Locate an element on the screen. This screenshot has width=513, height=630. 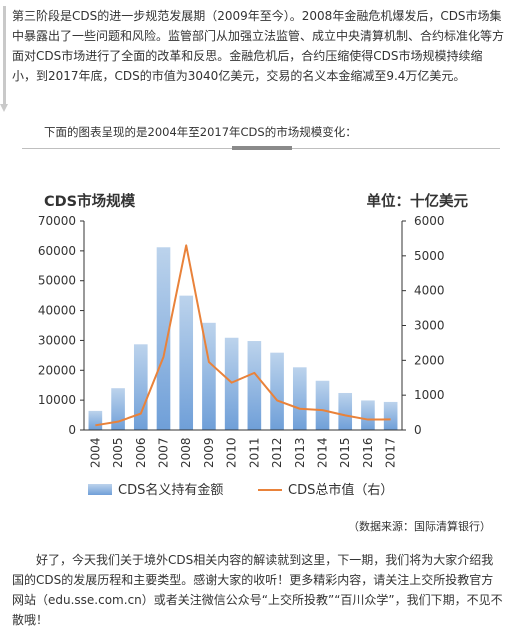
right-axis-tick-label: 1000 is located at coordinates (429, 395).